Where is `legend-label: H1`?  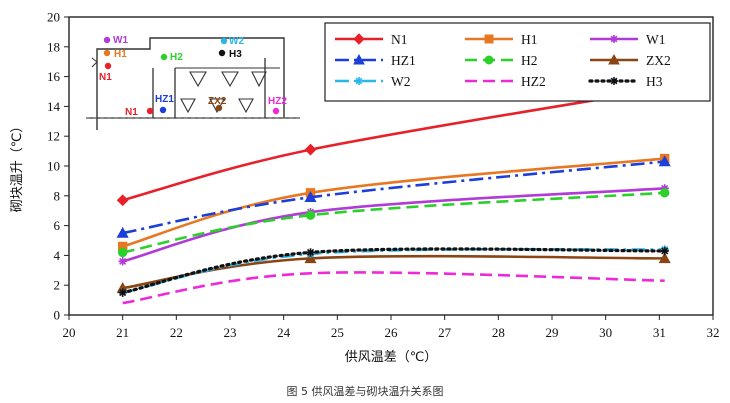 legend-label: H1 is located at coordinates (529, 39).